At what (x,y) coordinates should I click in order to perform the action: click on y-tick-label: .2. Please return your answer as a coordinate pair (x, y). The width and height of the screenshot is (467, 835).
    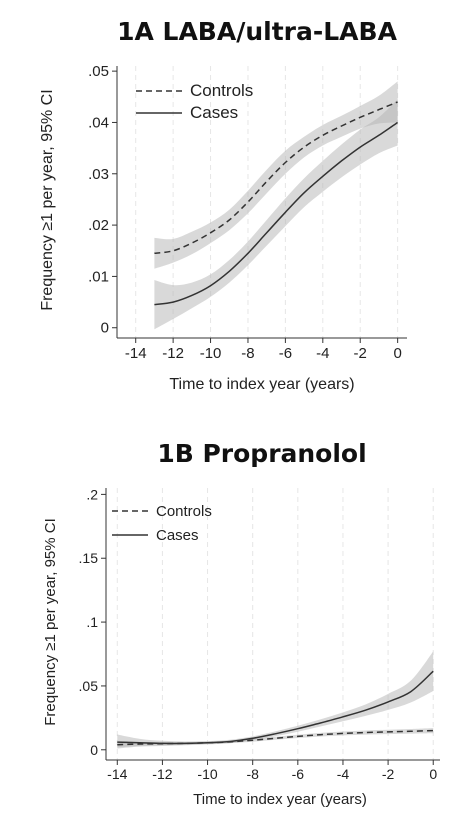
    Looking at the image, I should click on (92, 494).